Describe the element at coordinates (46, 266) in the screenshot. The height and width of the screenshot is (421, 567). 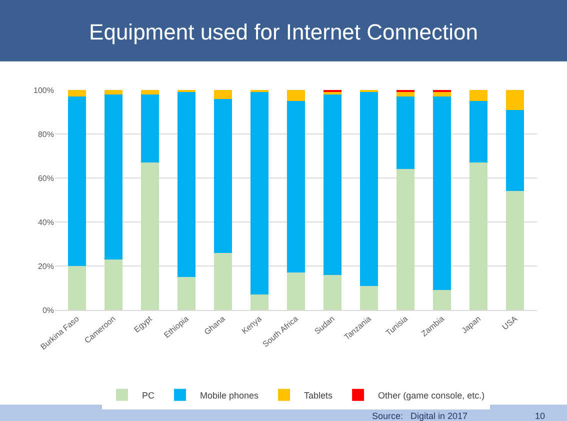
I see `y-tick-label: 20%` at that location.